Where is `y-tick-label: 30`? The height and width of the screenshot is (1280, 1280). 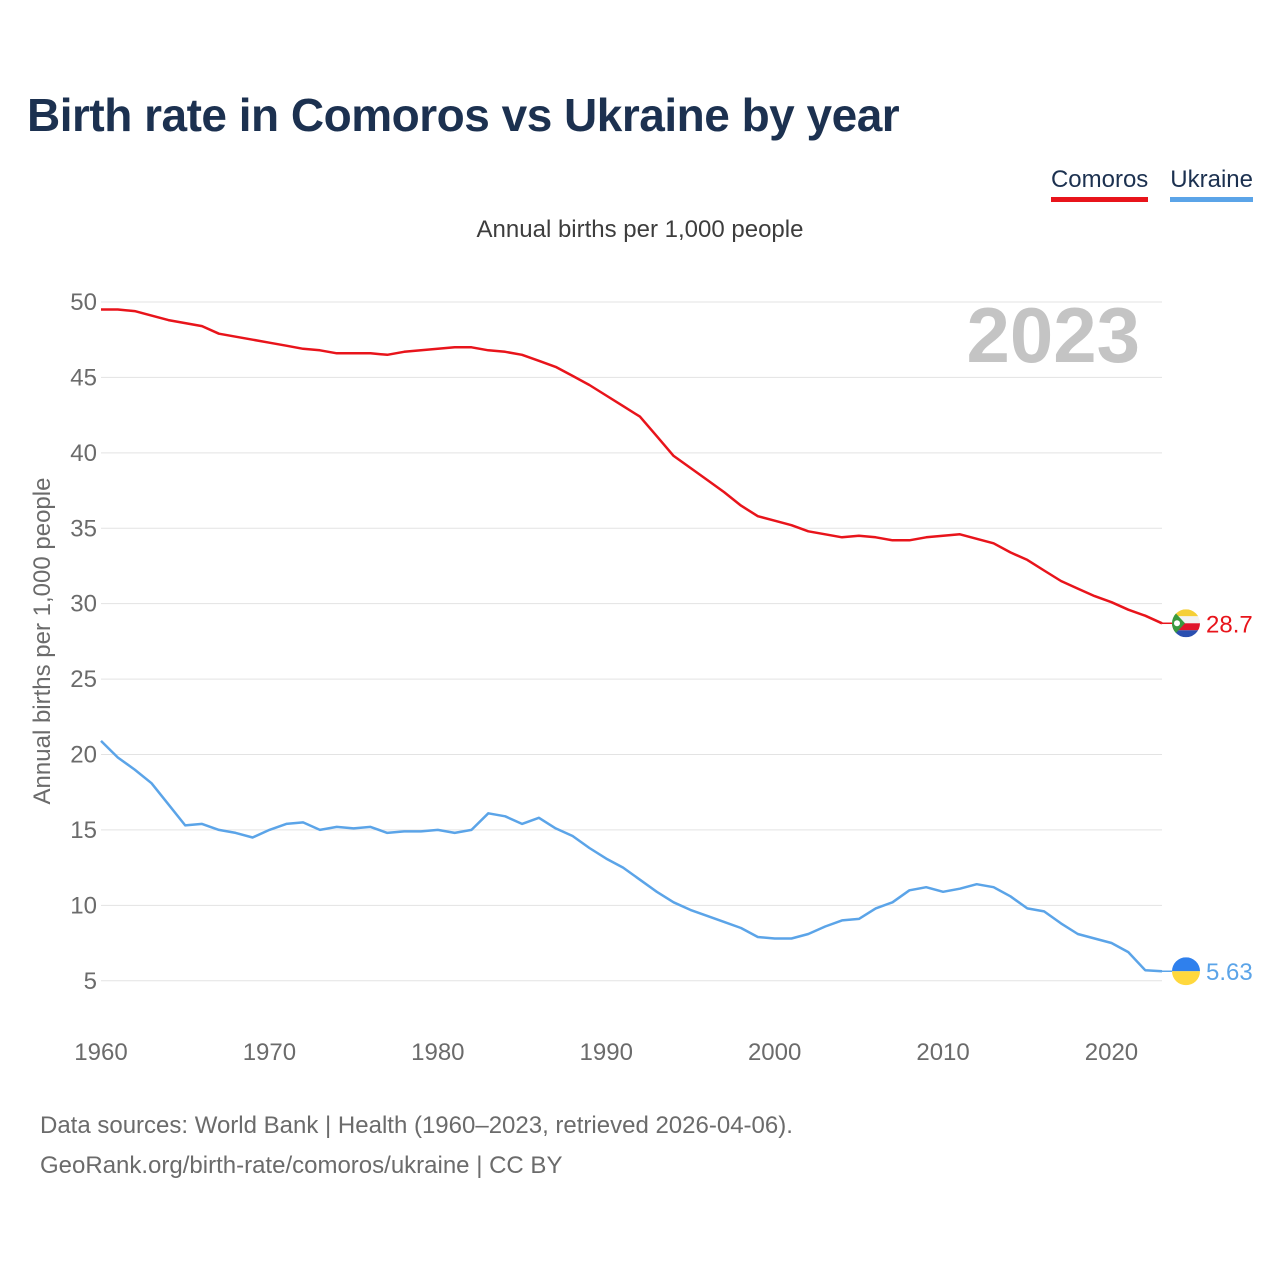 y-tick-label: 30 is located at coordinates (83, 604).